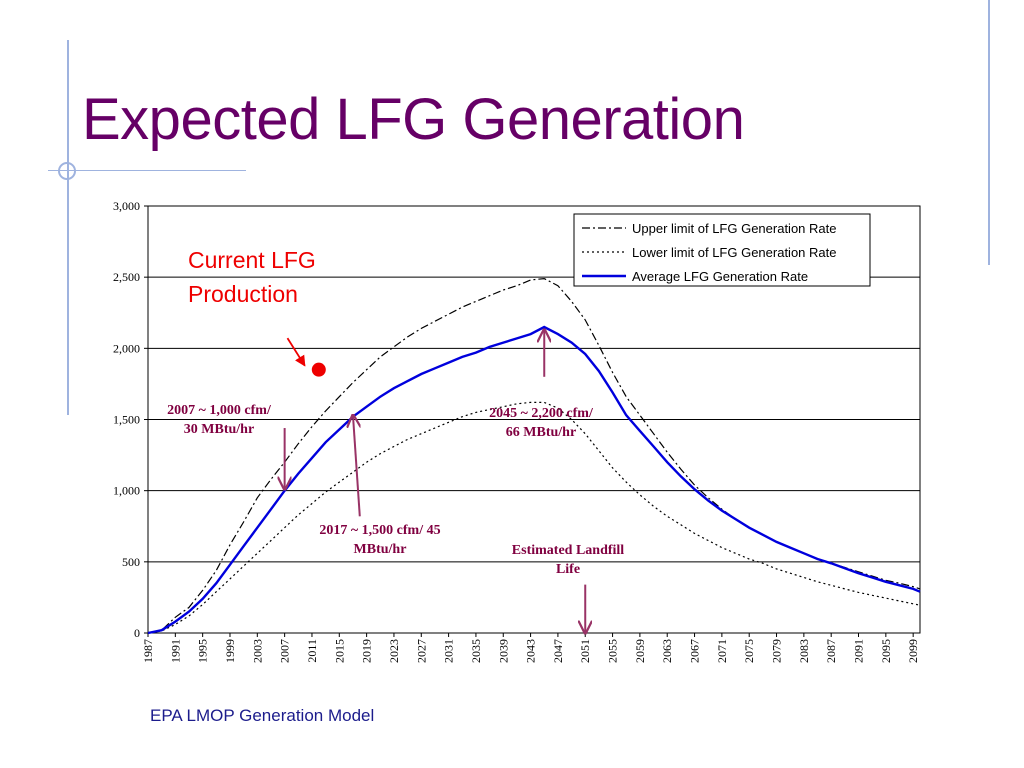 Image resolution: width=1024 pixels, height=768 pixels. Describe the element at coordinates (126, 206) in the screenshot. I see `y-tick-label: 3,000` at that location.